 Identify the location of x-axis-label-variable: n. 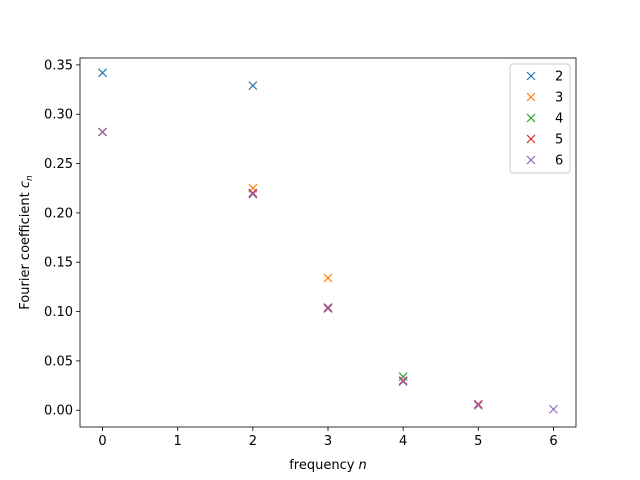
(363, 465).